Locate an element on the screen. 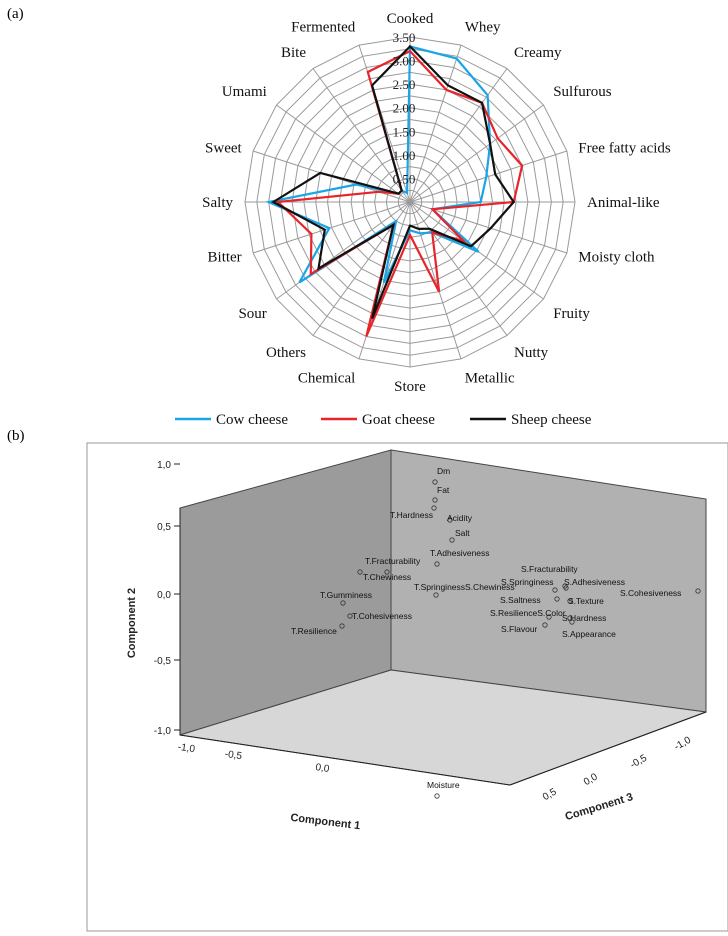 This screenshot has height=936, width=728. pca-point-label: Moisture is located at coordinates (443, 785).